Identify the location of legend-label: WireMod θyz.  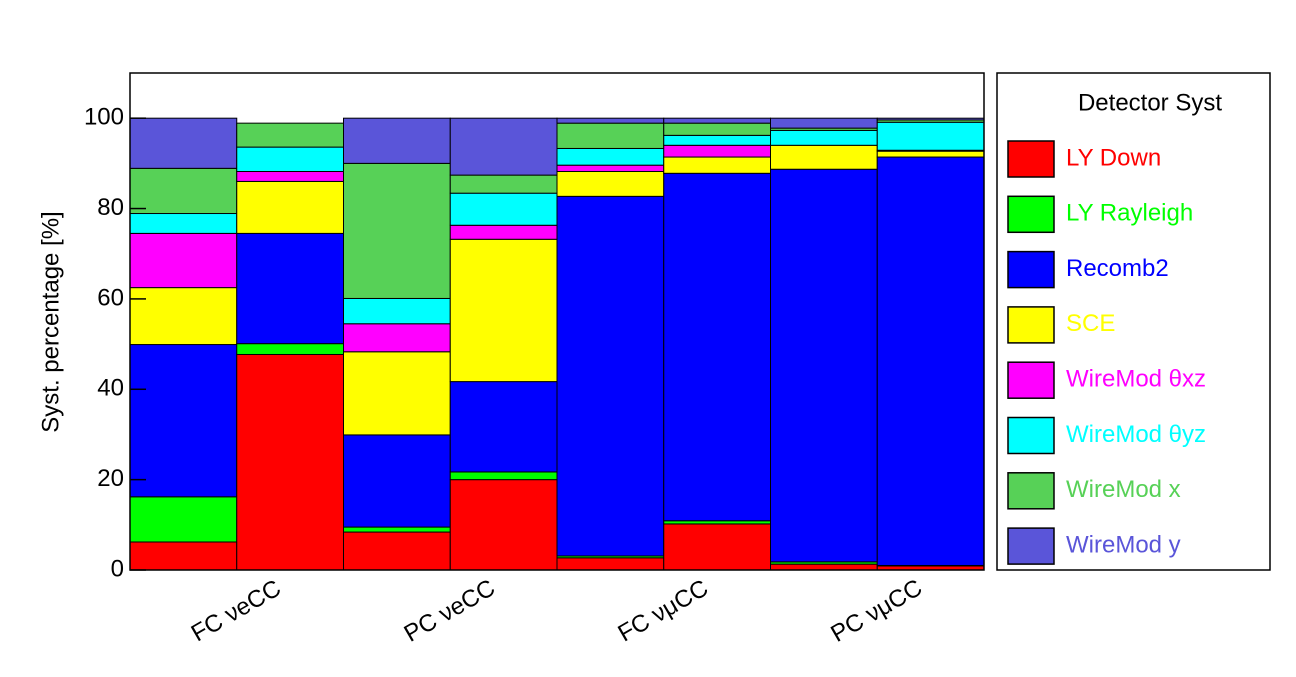
(1136, 434).